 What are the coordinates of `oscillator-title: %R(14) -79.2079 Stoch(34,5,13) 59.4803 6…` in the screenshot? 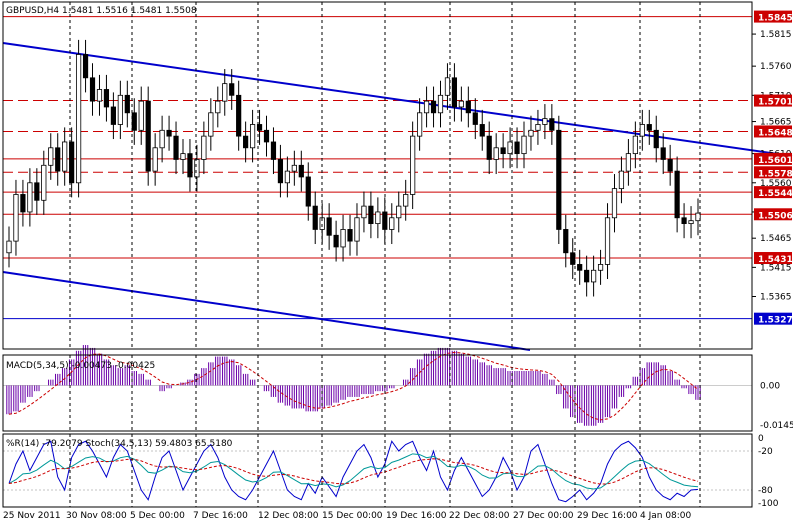 It's located at (119, 444).